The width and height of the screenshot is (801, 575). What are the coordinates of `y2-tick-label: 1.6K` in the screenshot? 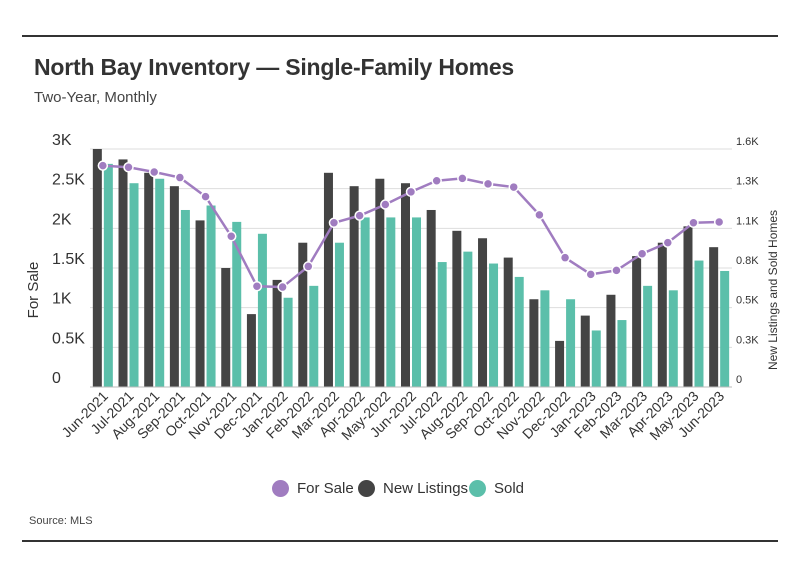 It's located at (747, 142).